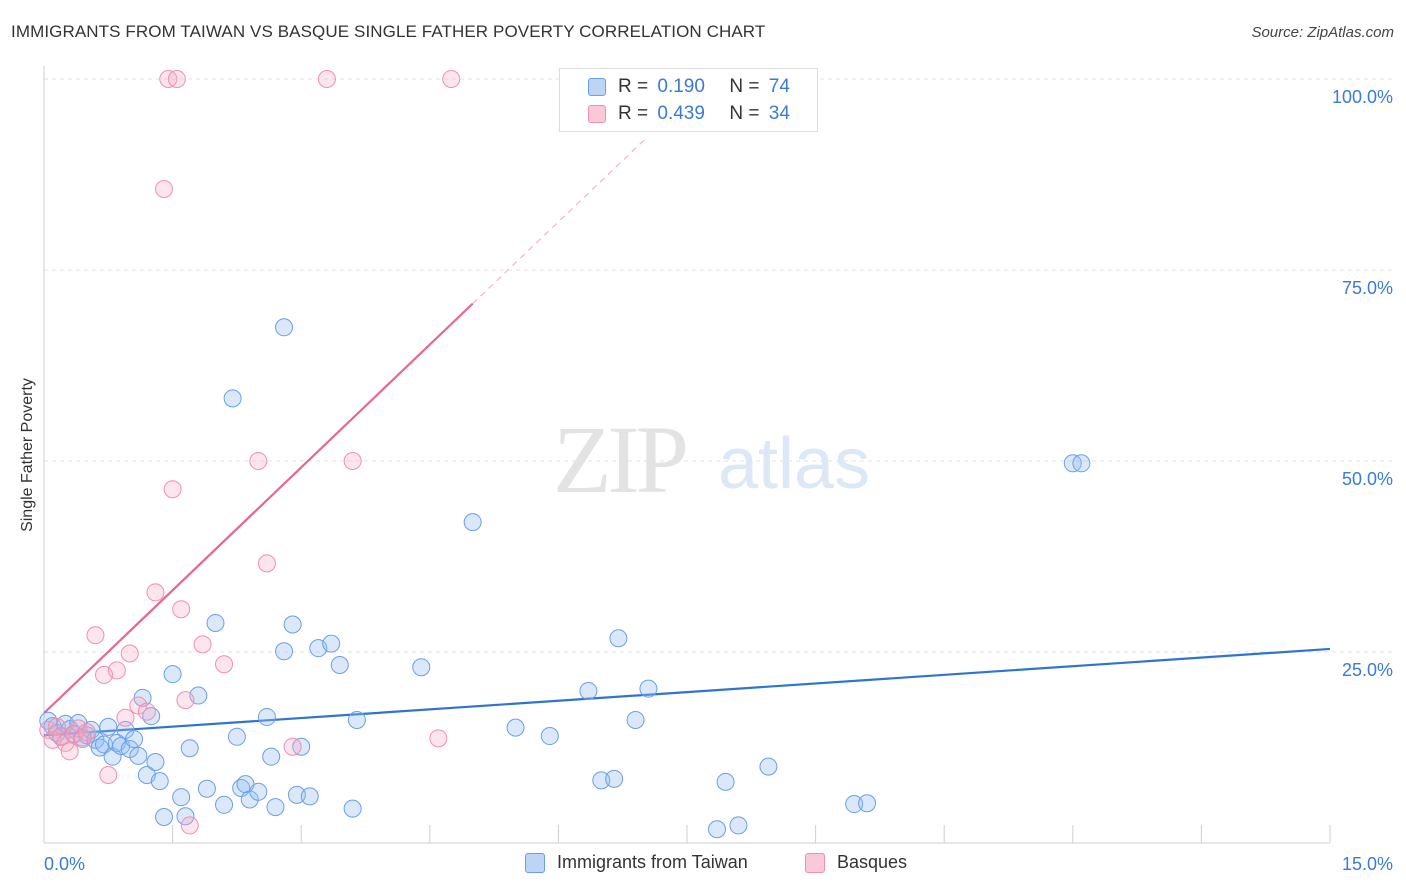  What do you see at coordinates (652, 862) in the screenshot?
I see `legend-label-taiwan: Immigrants from Taiwan` at bounding box center [652, 862].